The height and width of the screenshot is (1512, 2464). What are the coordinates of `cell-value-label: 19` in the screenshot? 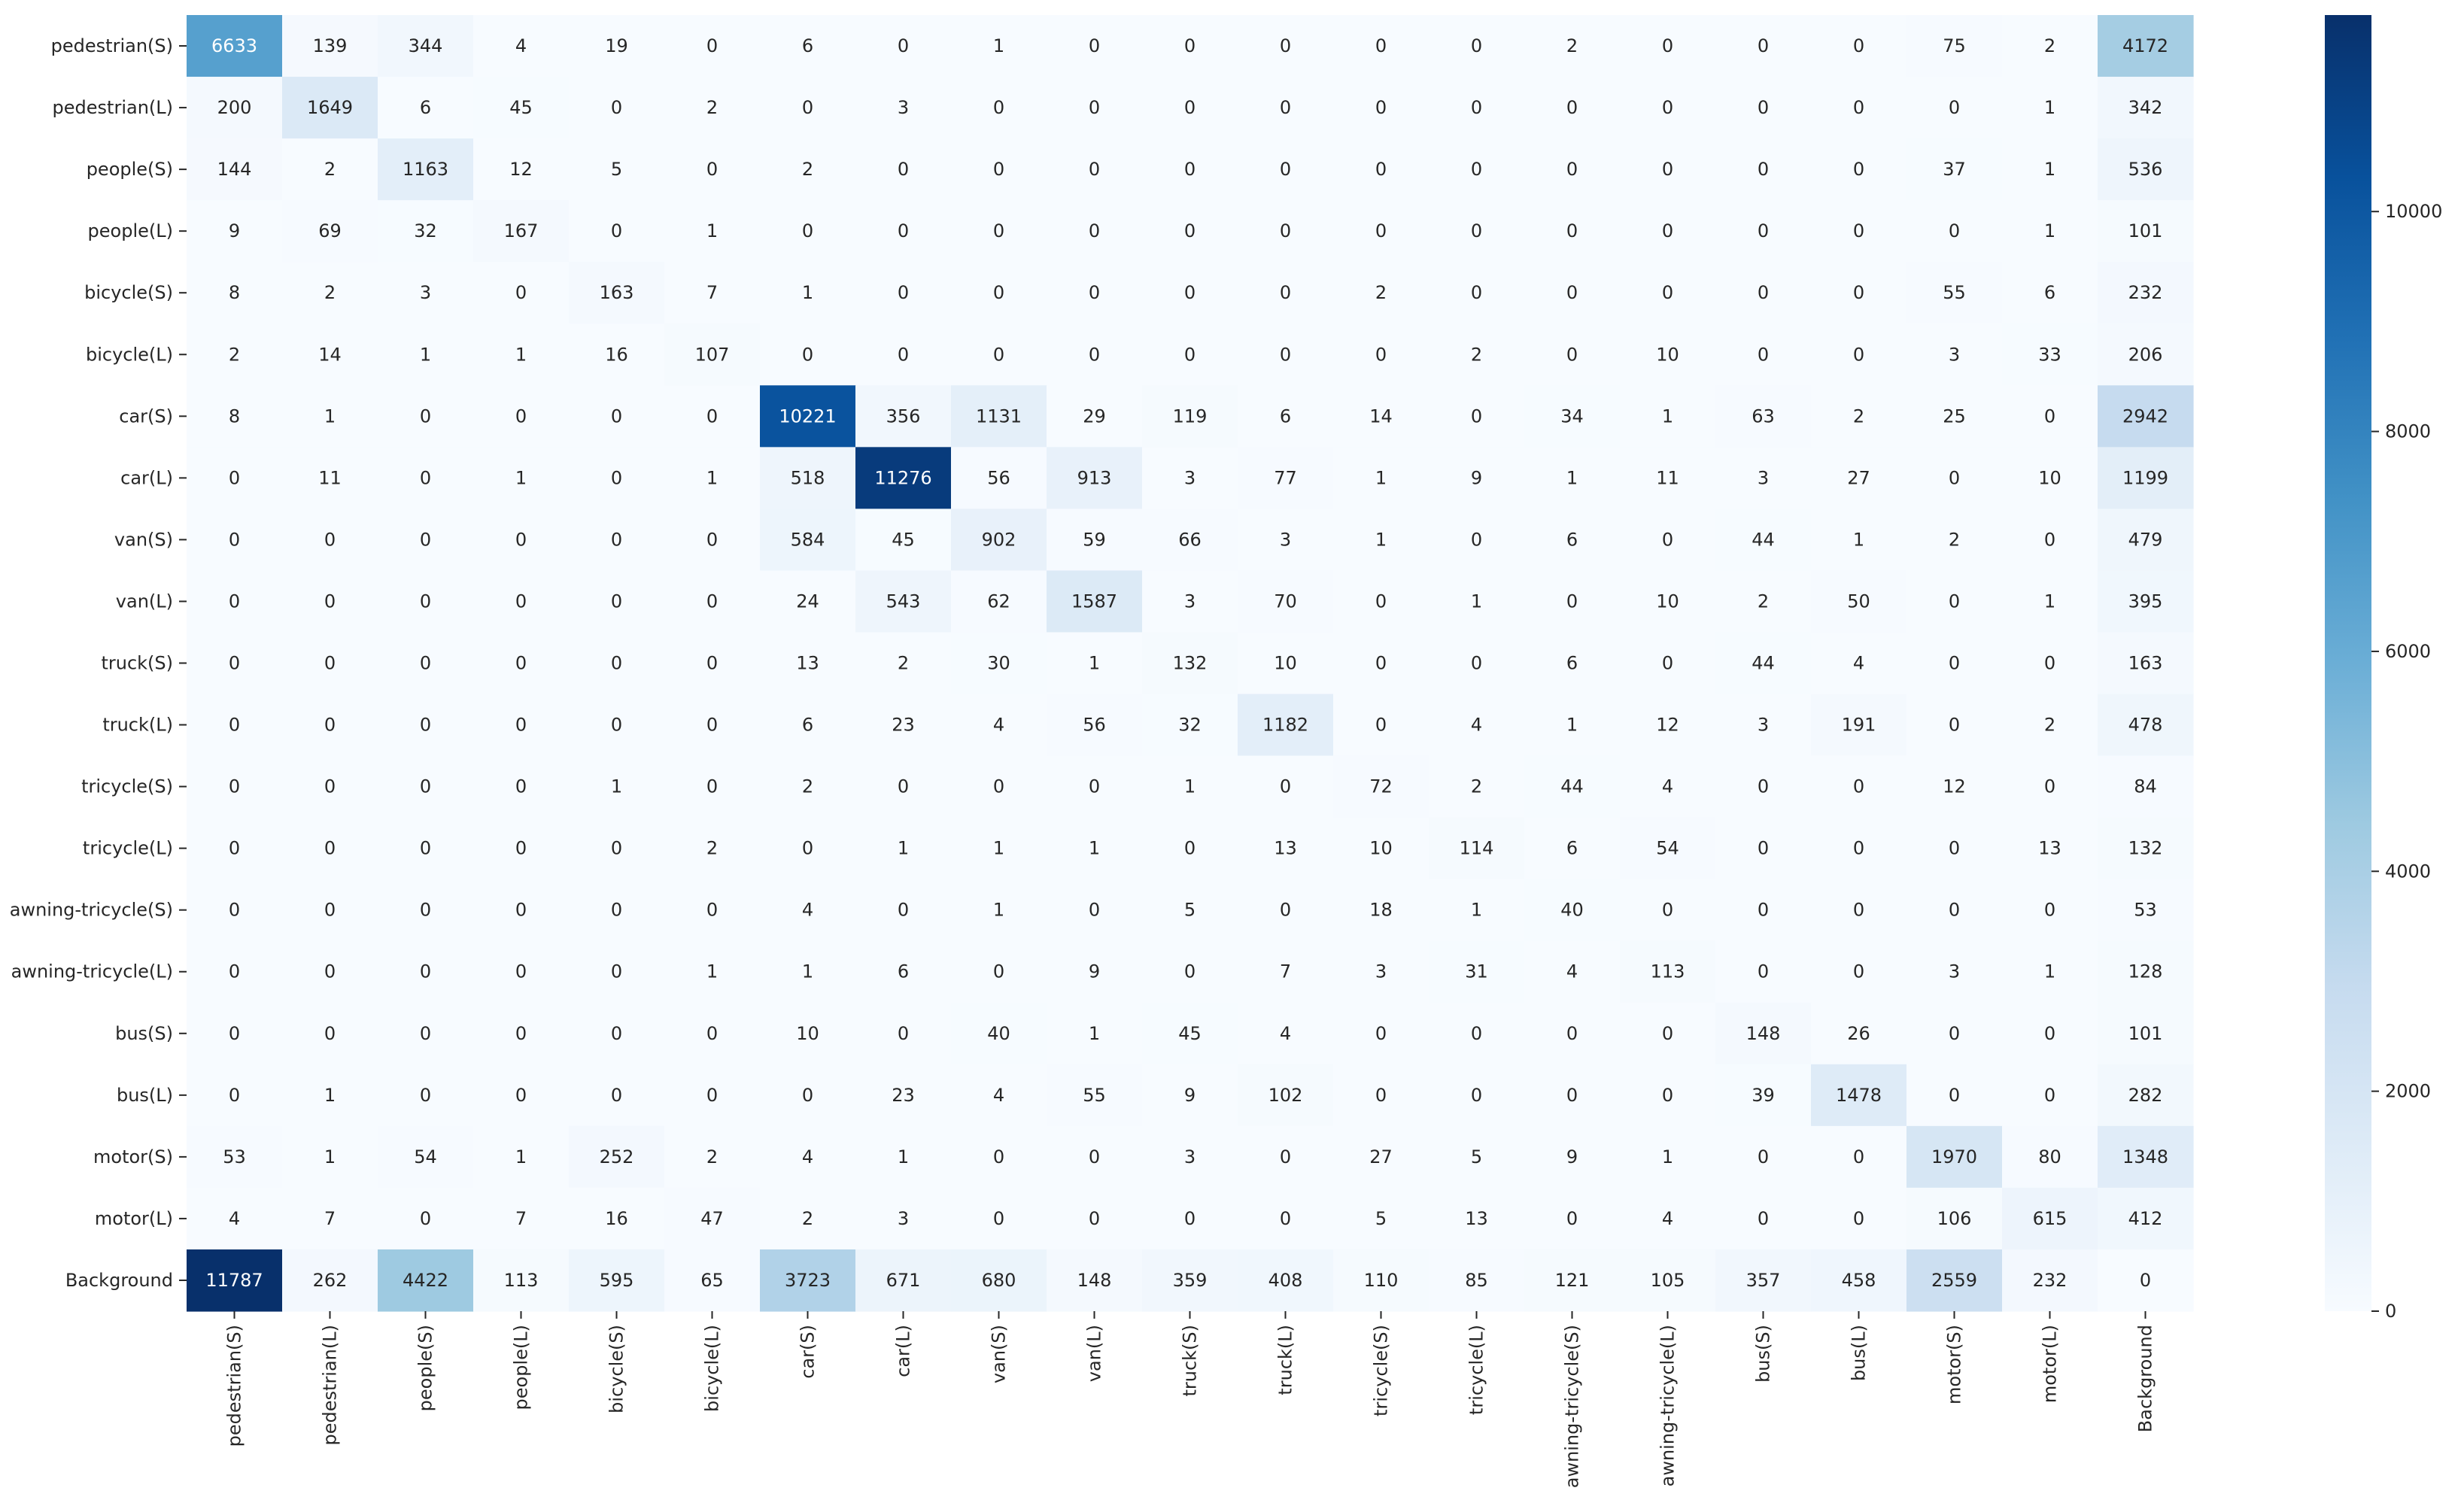 It's located at (617, 45).